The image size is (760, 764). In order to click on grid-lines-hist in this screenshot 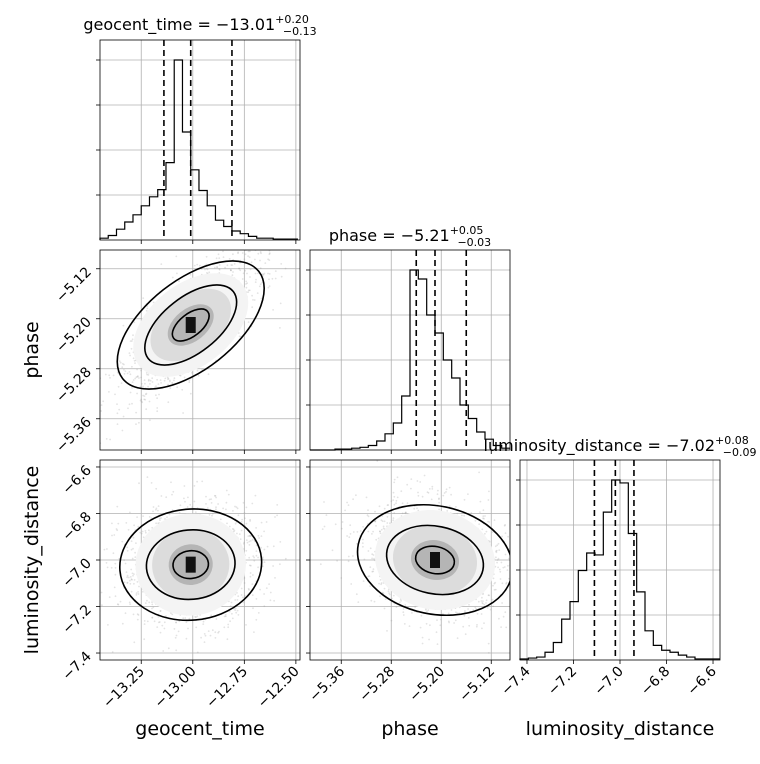, I will do `click(200, 127)`.